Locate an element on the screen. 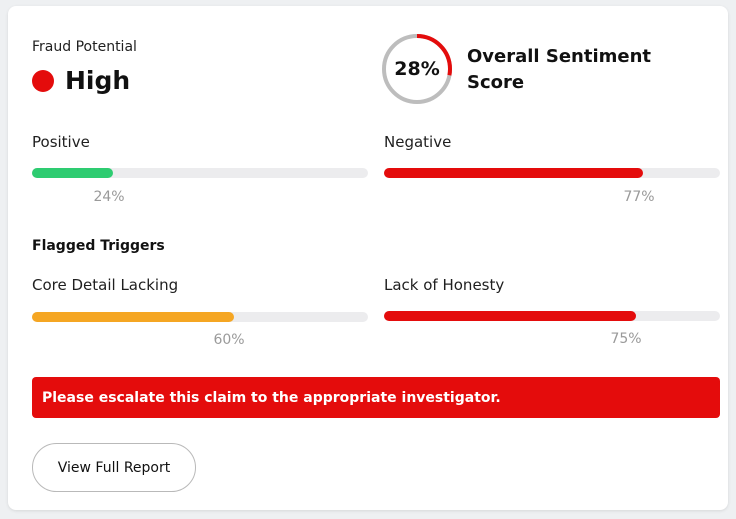 The width and height of the screenshot is (736, 519). core-detail-label: Core Detail Lacking is located at coordinates (105, 285).